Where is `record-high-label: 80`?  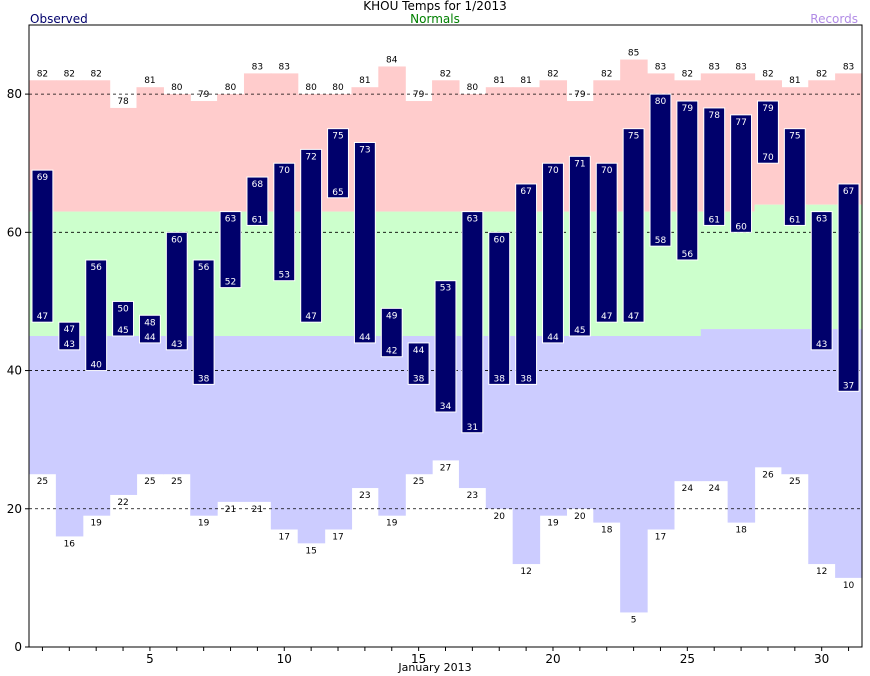
record-high-label: 80 is located at coordinates (473, 88).